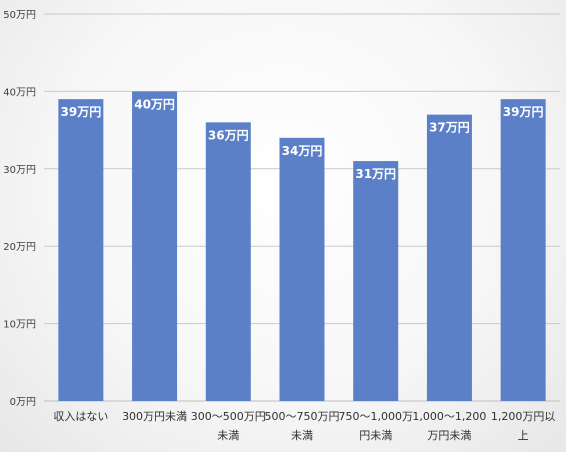 The width and height of the screenshot is (566, 452). I want to click on y-tick-label: 10万円, so click(19, 325).